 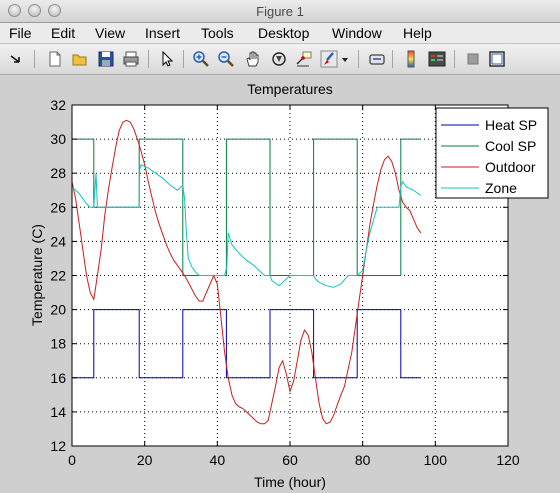 I want to click on x-tick-label: 40, so click(x=218, y=460).